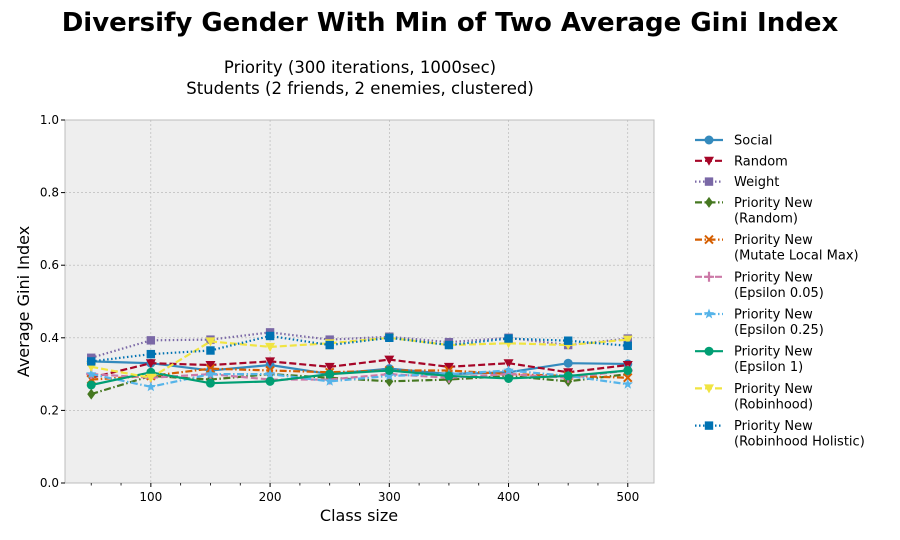  I want to click on legend-item: Priority New (Mutate Local Max), so click(777, 248).